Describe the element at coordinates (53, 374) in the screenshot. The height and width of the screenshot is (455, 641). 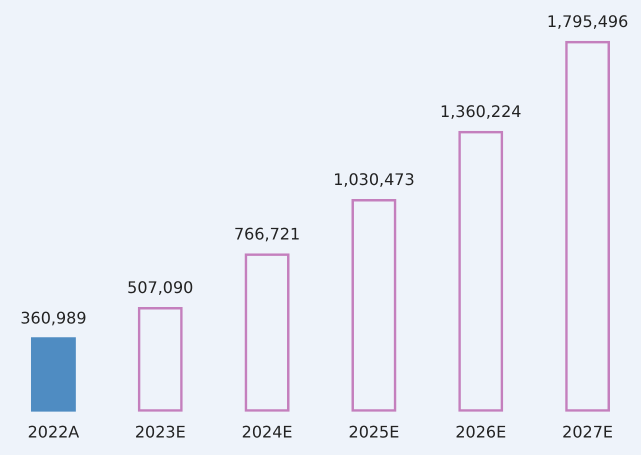
I see `bar` at that location.